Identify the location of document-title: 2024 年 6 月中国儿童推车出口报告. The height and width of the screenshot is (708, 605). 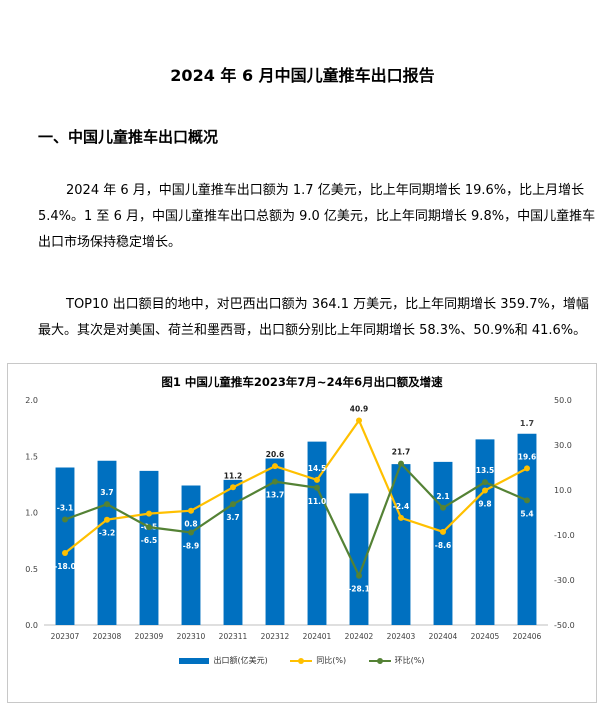
(302, 75).